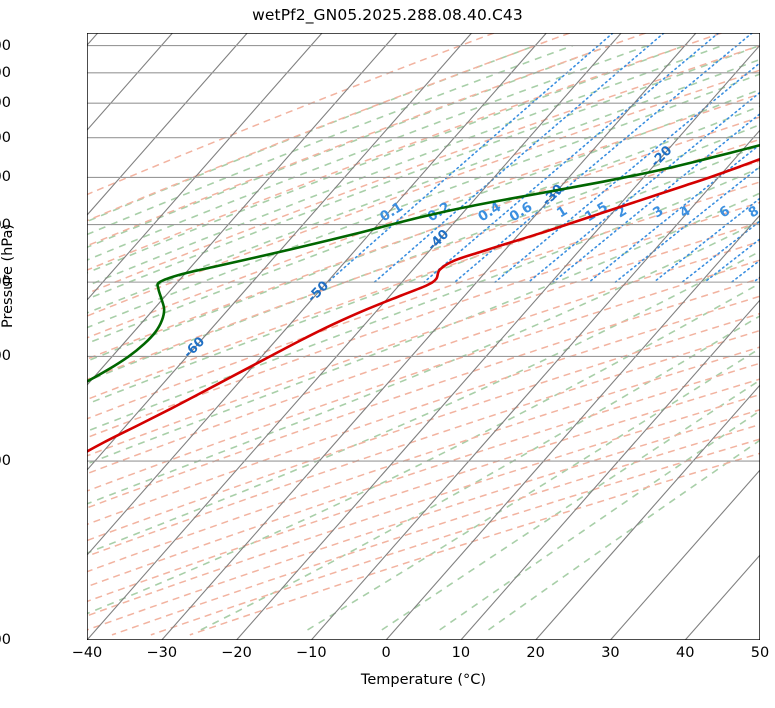 This screenshot has height=708, width=775. What do you see at coordinates (760, 653) in the screenshot?
I see `x-tick-label: 50` at bounding box center [760, 653].